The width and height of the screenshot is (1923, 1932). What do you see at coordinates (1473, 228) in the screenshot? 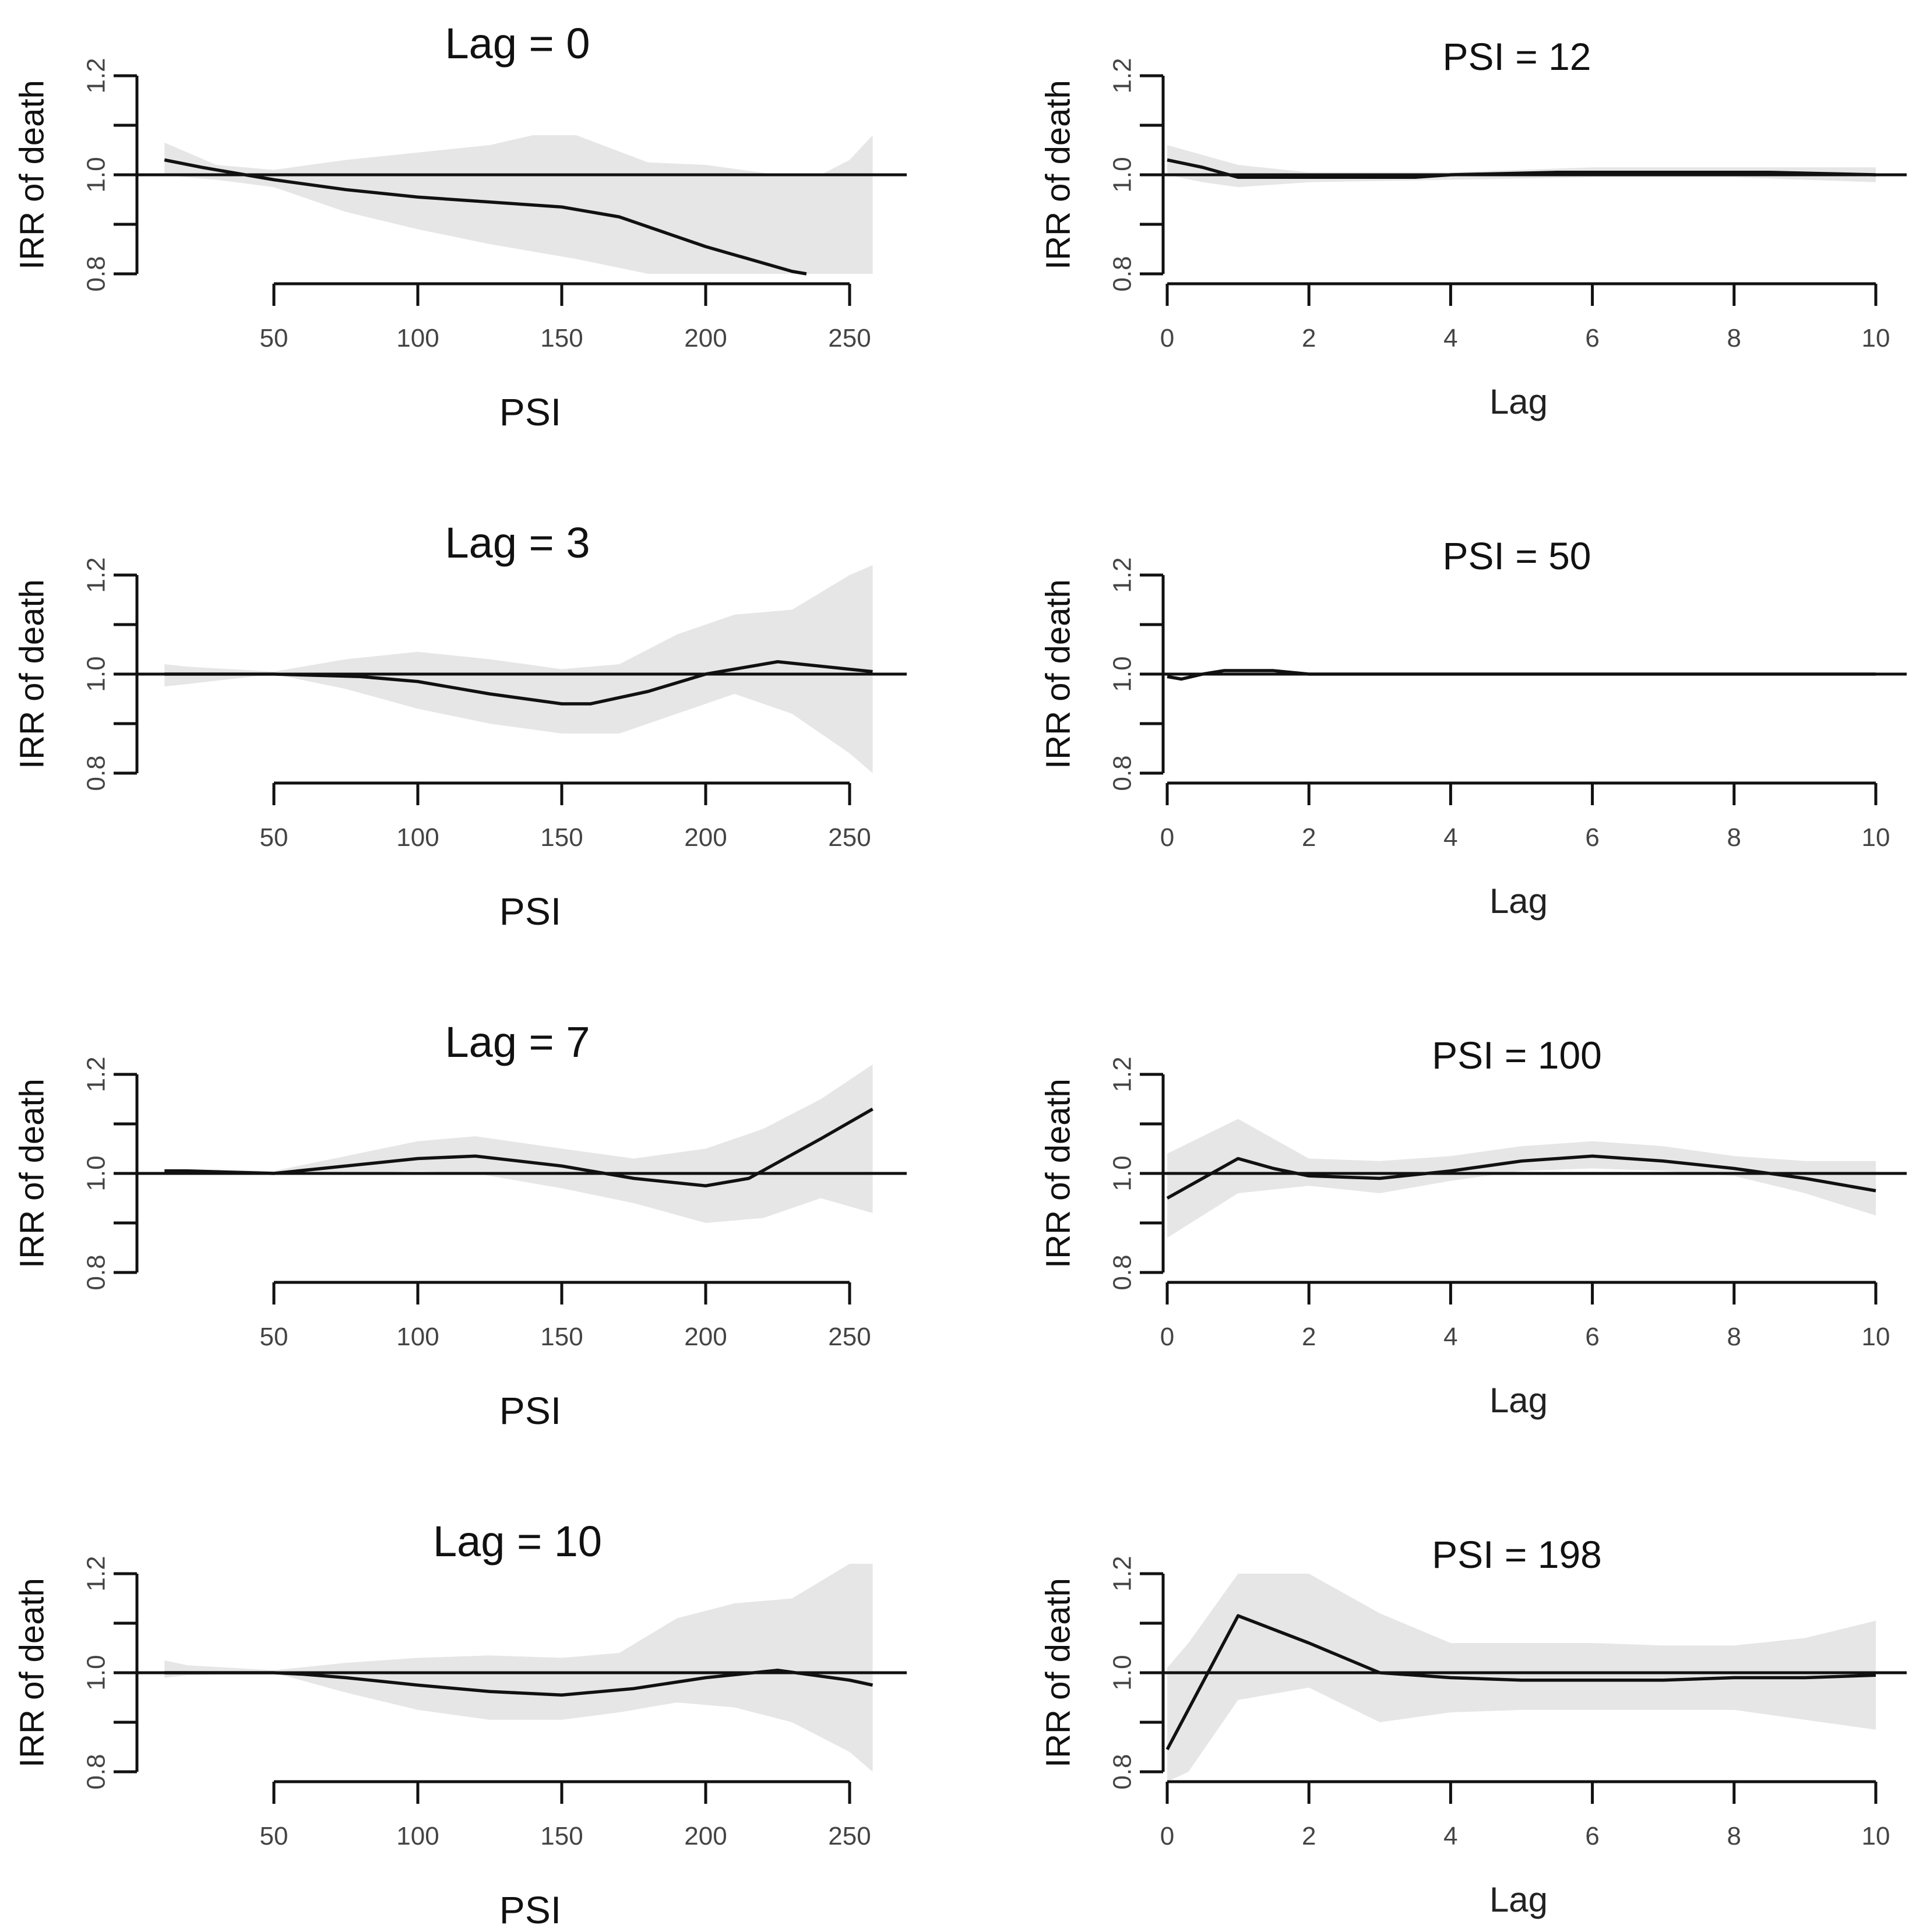
I see `panel-2: 0.8 1.0 1.2 IRR of death 0 2 4 6 8 10 Lag PSI = 12` at bounding box center [1473, 228].